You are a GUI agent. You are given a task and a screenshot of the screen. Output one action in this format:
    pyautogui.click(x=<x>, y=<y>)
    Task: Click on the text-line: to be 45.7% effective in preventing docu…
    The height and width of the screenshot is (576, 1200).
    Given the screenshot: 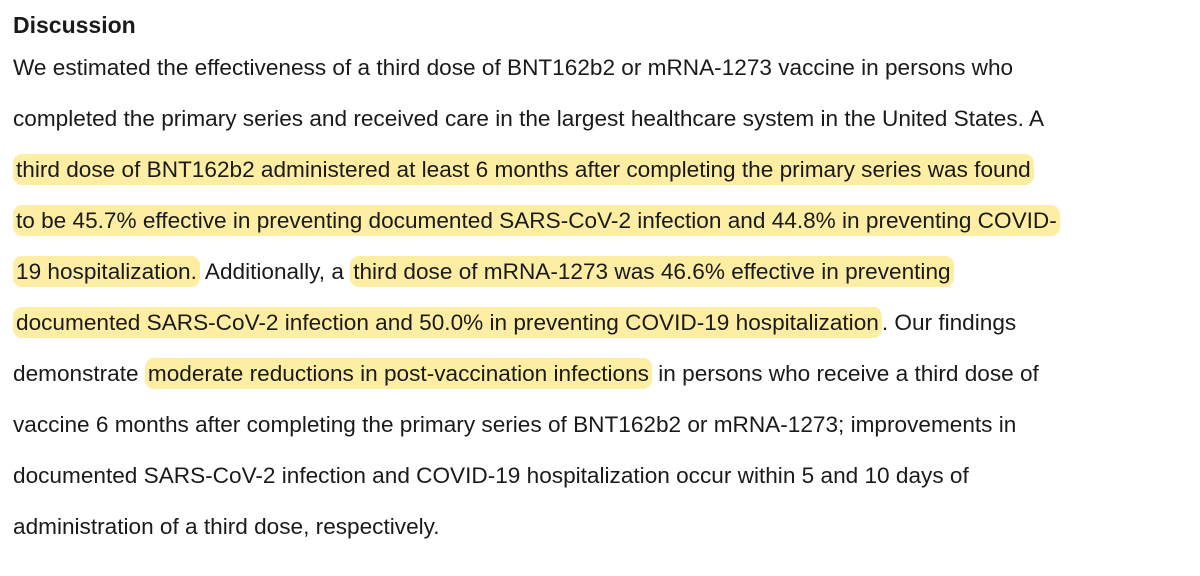 What is the action you would take?
    pyautogui.click(x=603, y=220)
    